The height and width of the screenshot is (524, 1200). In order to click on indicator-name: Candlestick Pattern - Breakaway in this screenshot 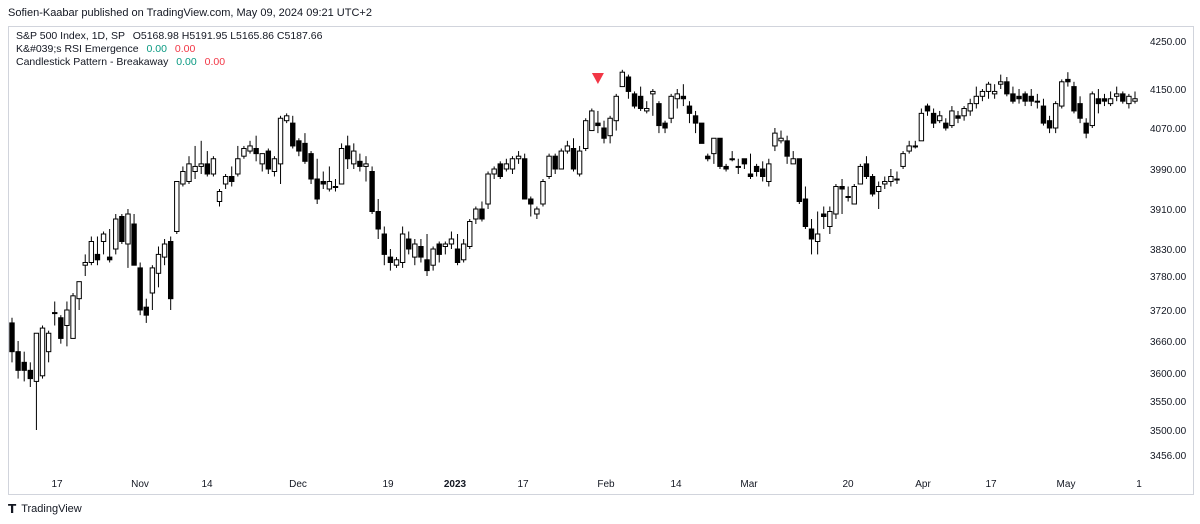, I will do `click(92, 62)`.